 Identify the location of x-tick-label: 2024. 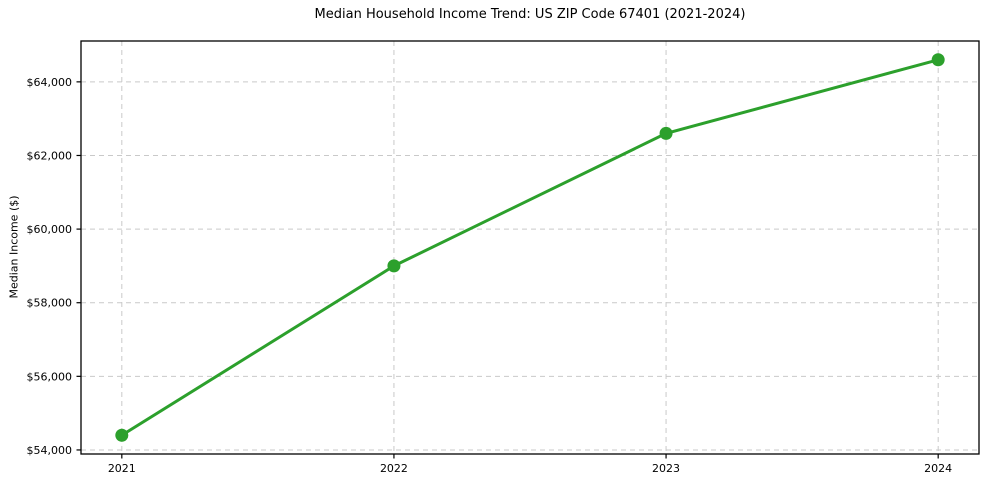
(938, 468).